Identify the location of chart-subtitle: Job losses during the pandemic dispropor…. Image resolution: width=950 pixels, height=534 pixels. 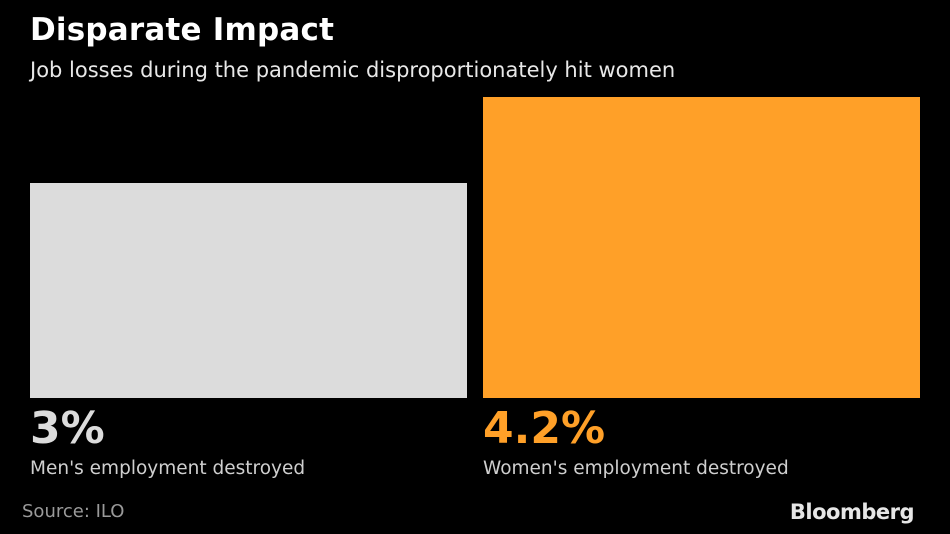
(353, 70).